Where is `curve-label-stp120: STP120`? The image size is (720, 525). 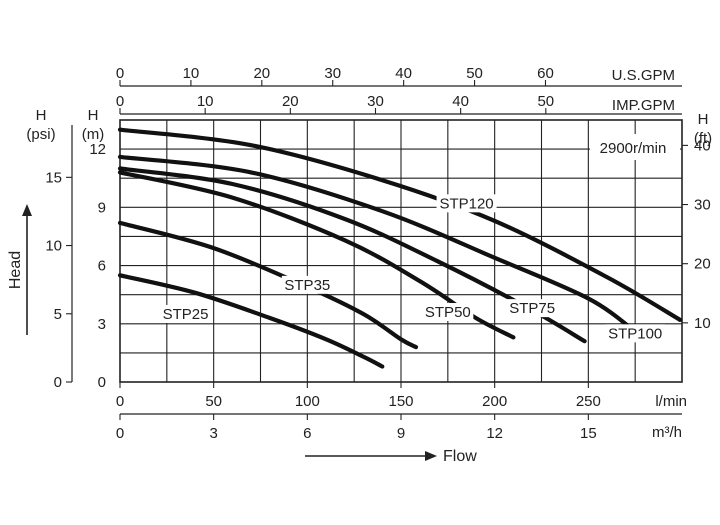
curve-label-stp120: STP120 is located at coordinates (466, 203).